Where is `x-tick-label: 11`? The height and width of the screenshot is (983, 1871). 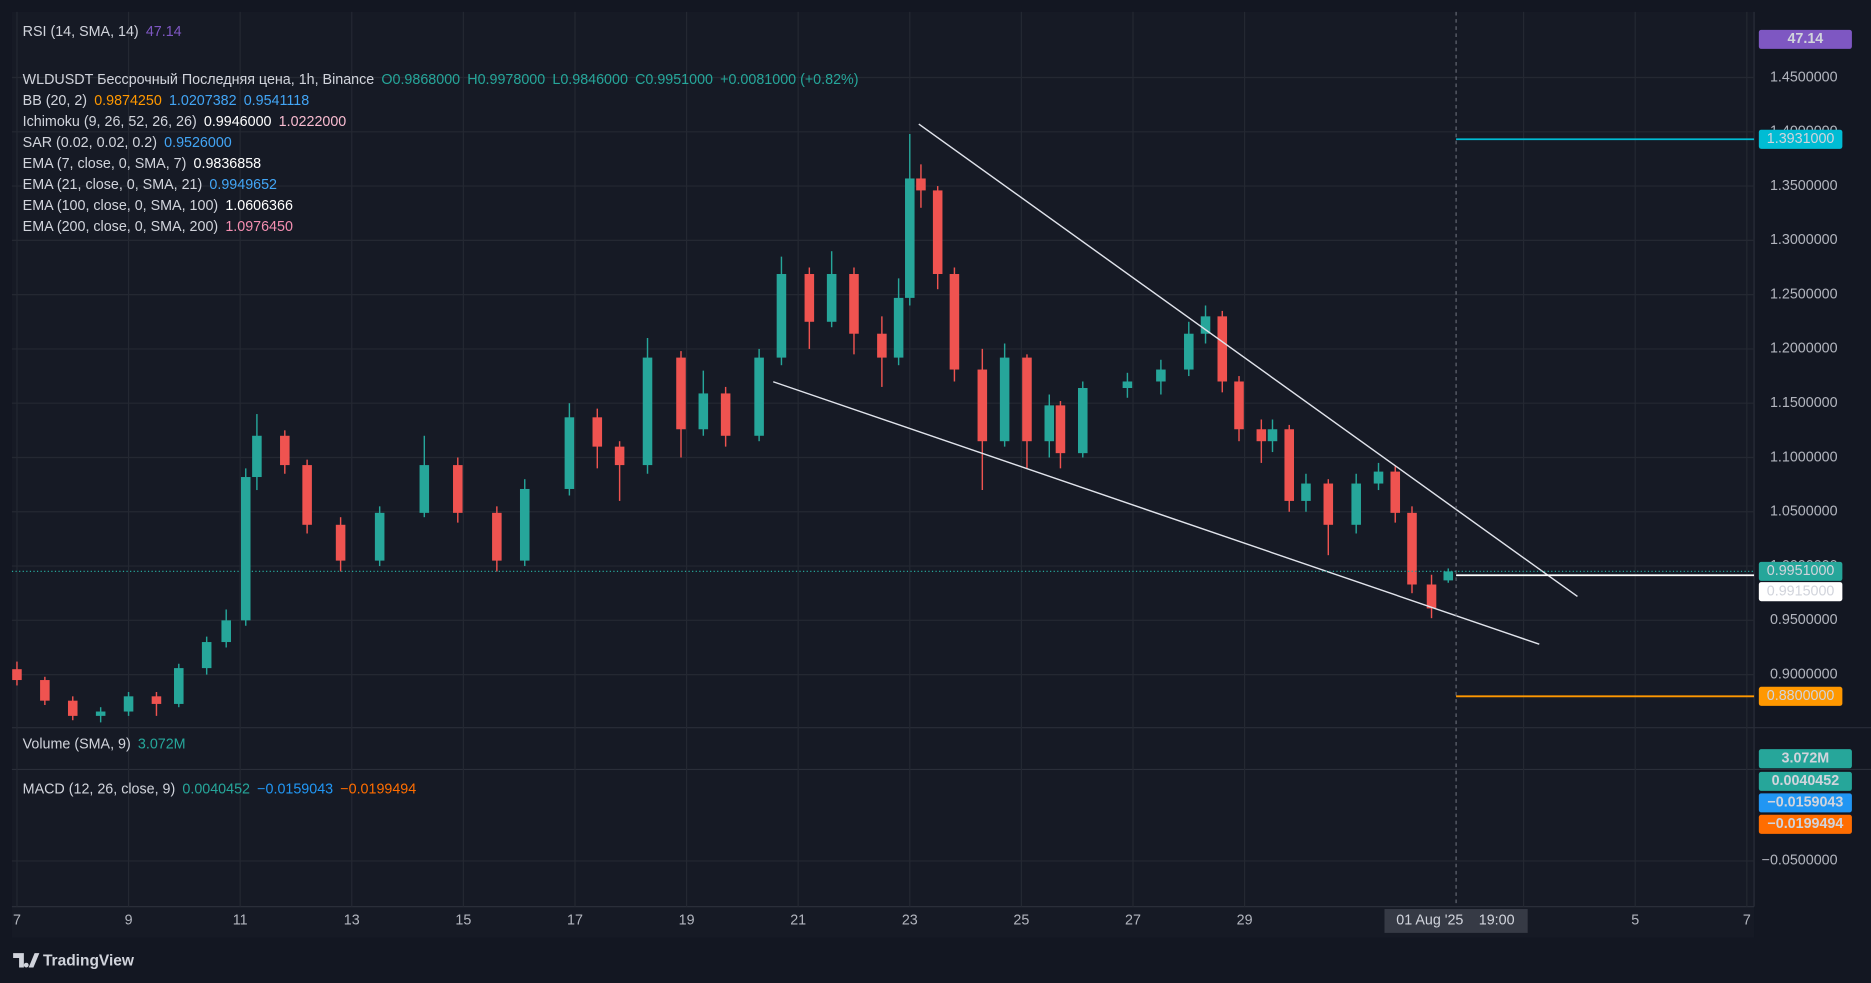 x-tick-label: 11 is located at coordinates (240, 921).